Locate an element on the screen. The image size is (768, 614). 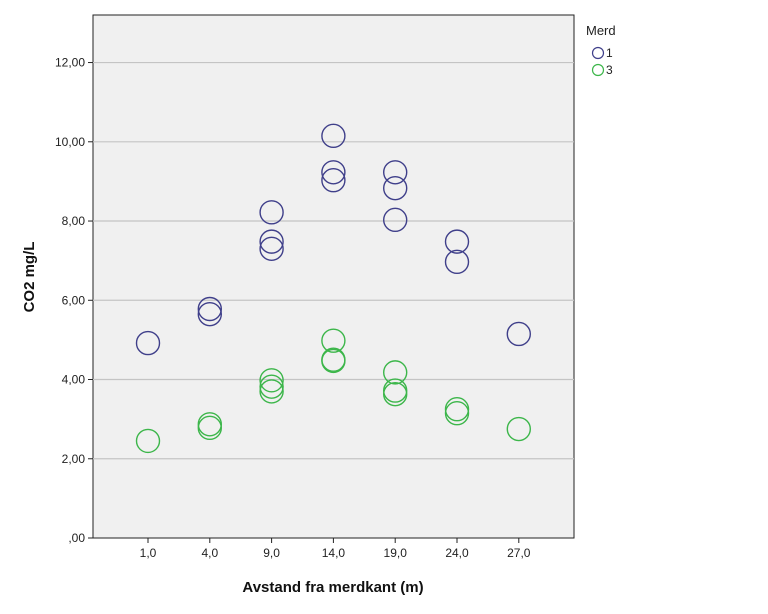
x-tick-label: 14,0 is located at coordinates (334, 553).